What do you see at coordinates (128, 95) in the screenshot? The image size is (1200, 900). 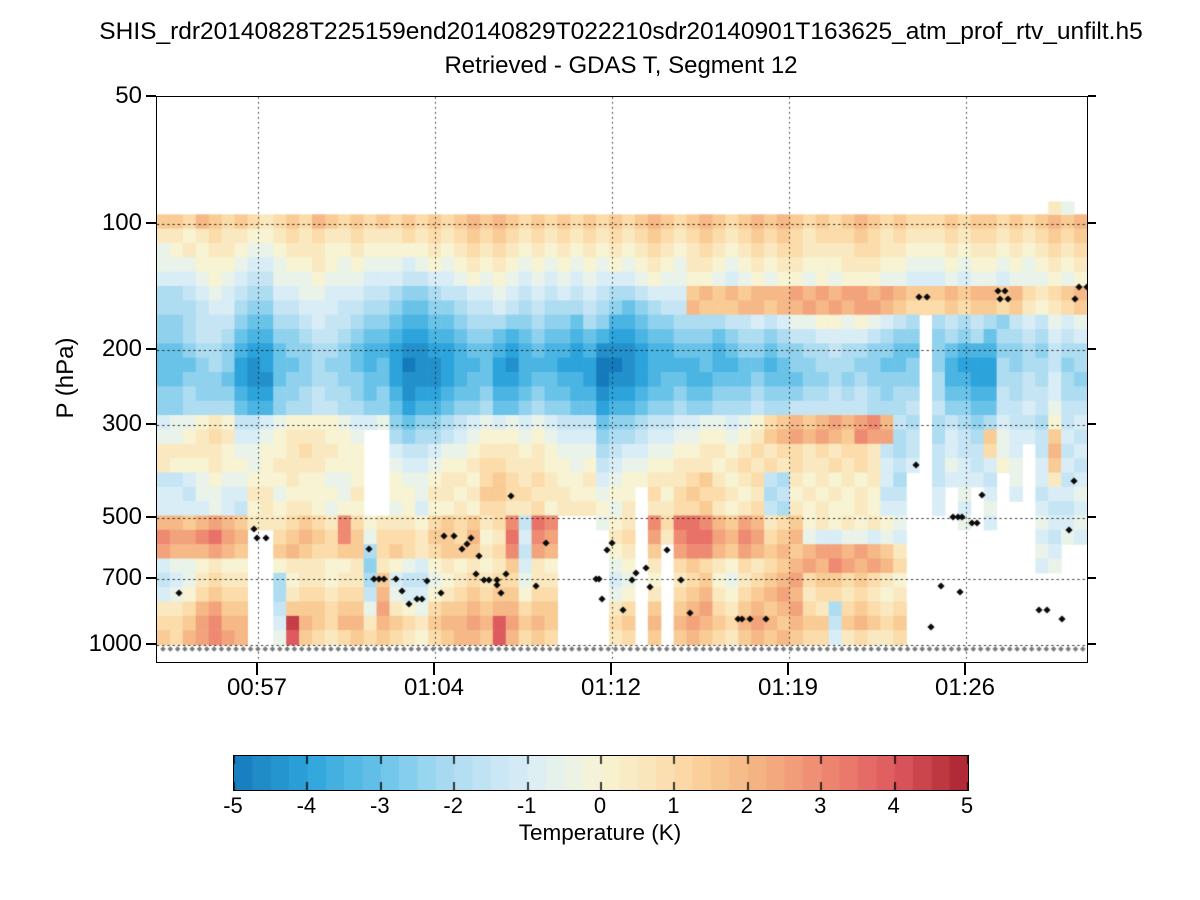 I see `y-tick-label: 50` at bounding box center [128, 95].